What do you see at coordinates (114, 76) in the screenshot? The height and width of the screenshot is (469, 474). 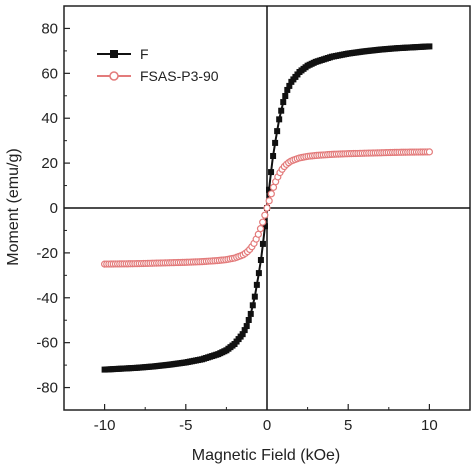 I see `legend-marker-fsas` at bounding box center [114, 76].